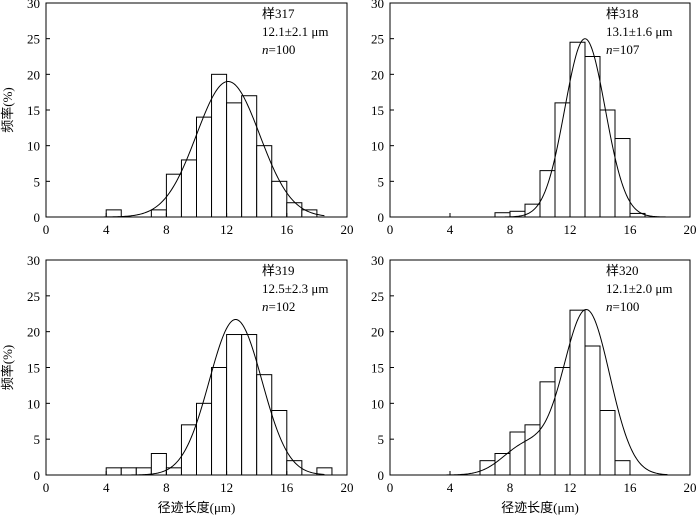 This screenshot has height=518, width=700. What do you see at coordinates (278, 270) in the screenshot?
I see `sample-label: 样319` at bounding box center [278, 270].